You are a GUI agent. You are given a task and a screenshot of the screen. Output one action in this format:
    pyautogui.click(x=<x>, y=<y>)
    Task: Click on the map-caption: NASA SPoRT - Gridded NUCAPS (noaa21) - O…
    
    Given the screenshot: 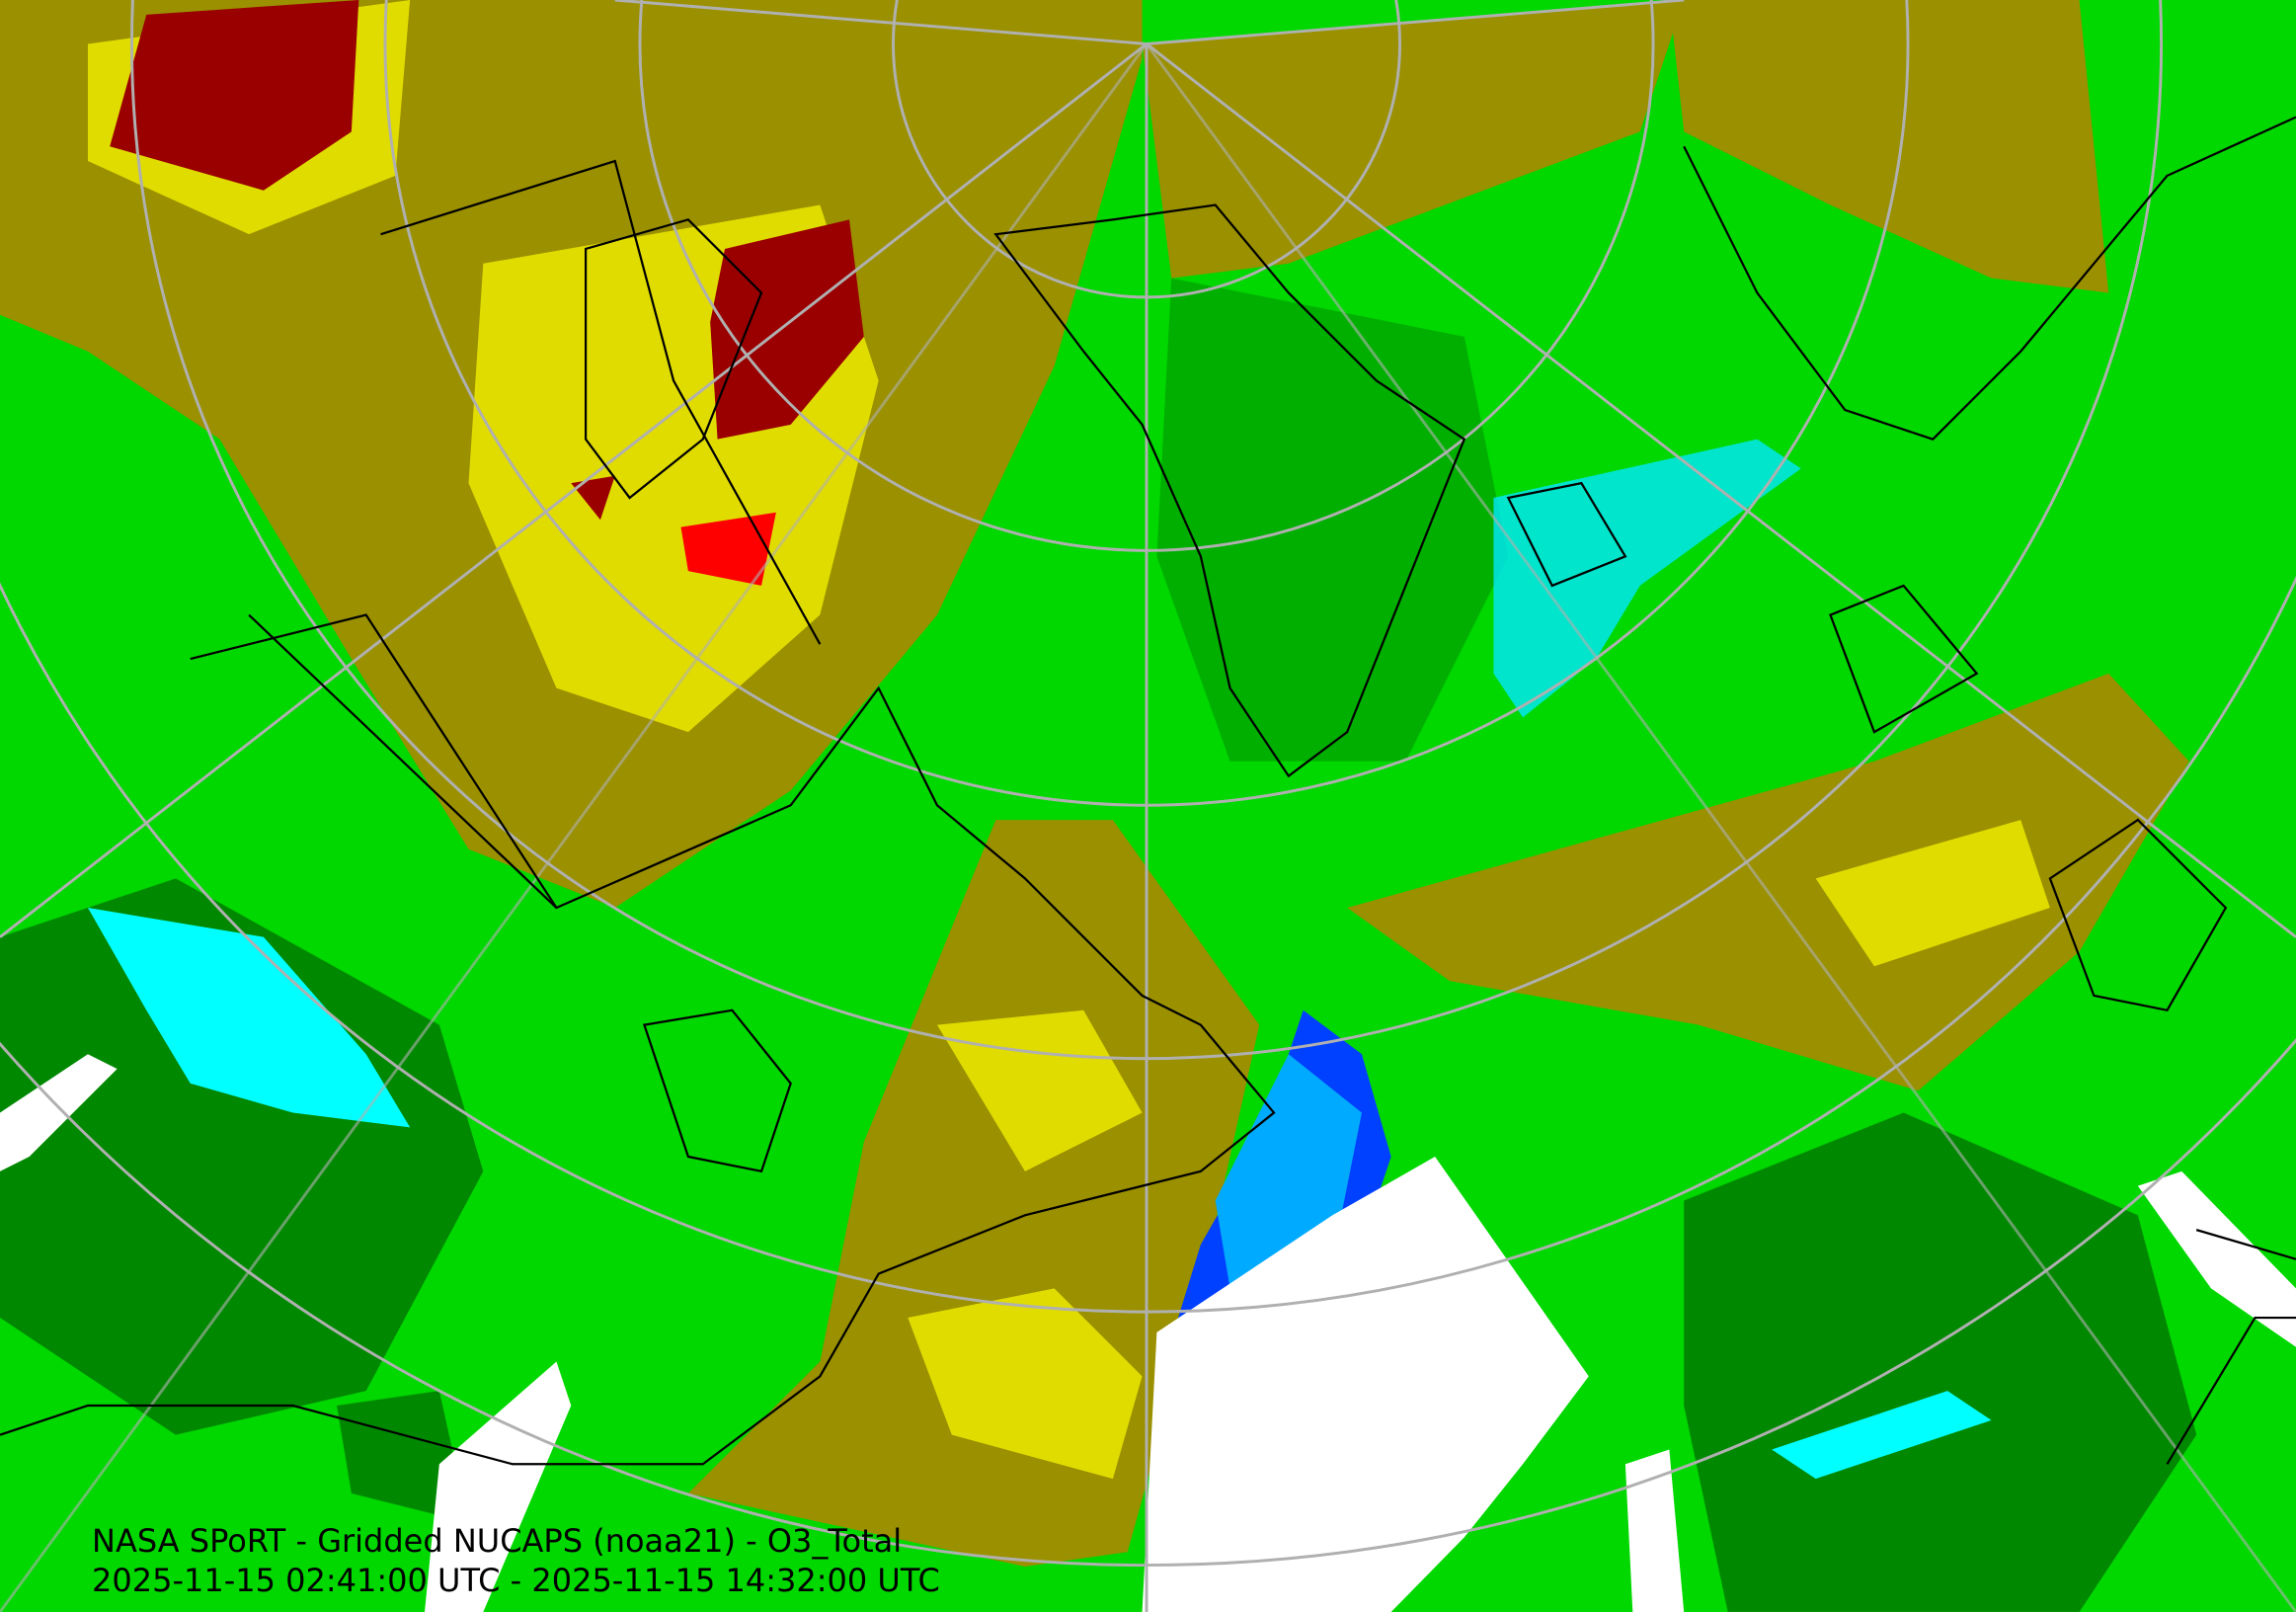 What is the action you would take?
    pyautogui.click(x=516, y=1561)
    